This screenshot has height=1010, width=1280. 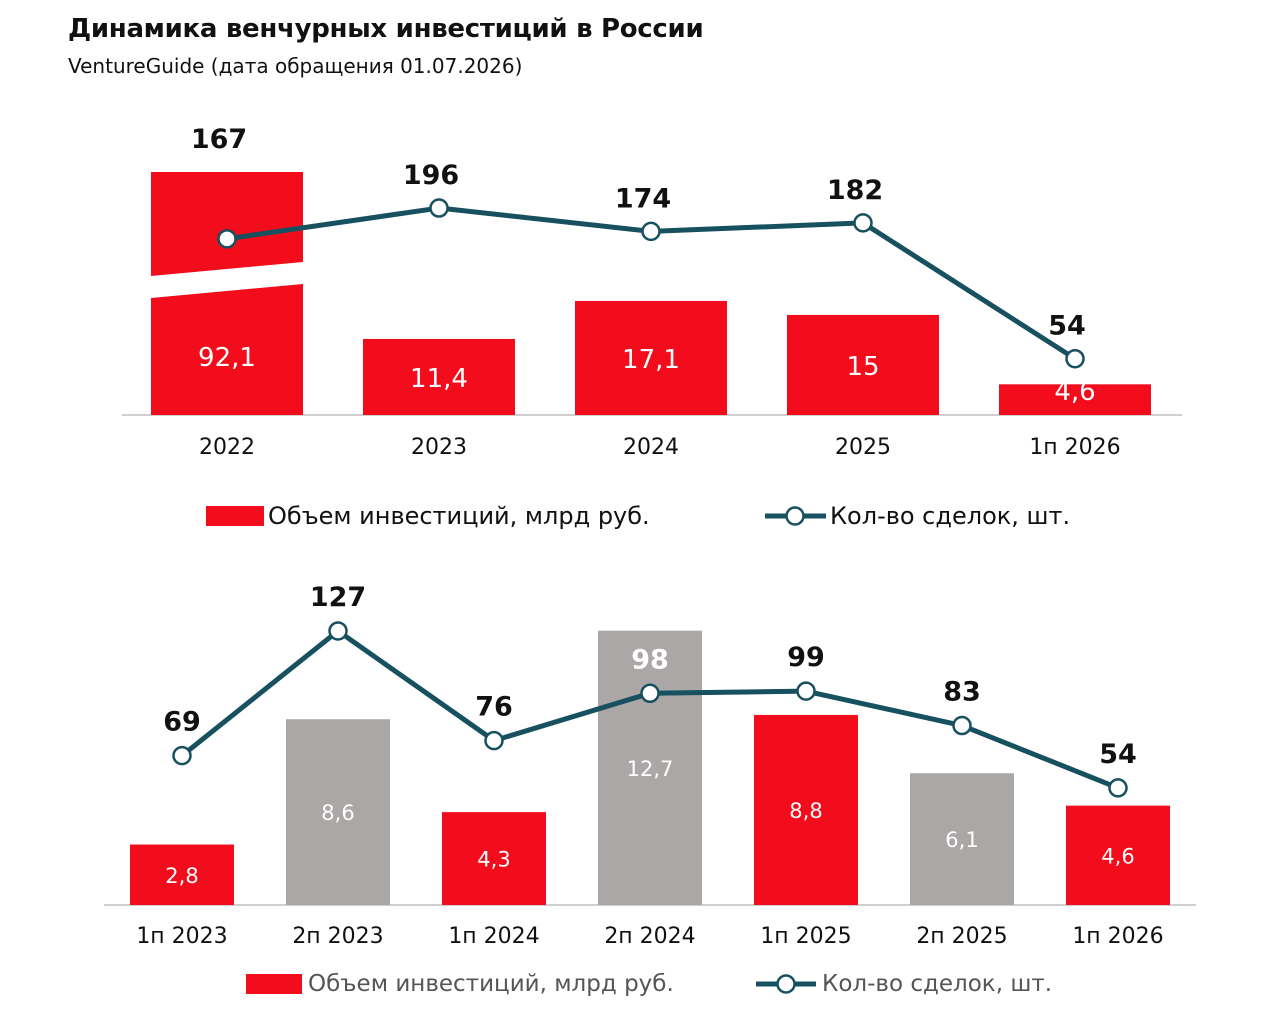 What do you see at coordinates (439, 447) in the screenshot?
I see `x-tick-label: 2023` at bounding box center [439, 447].